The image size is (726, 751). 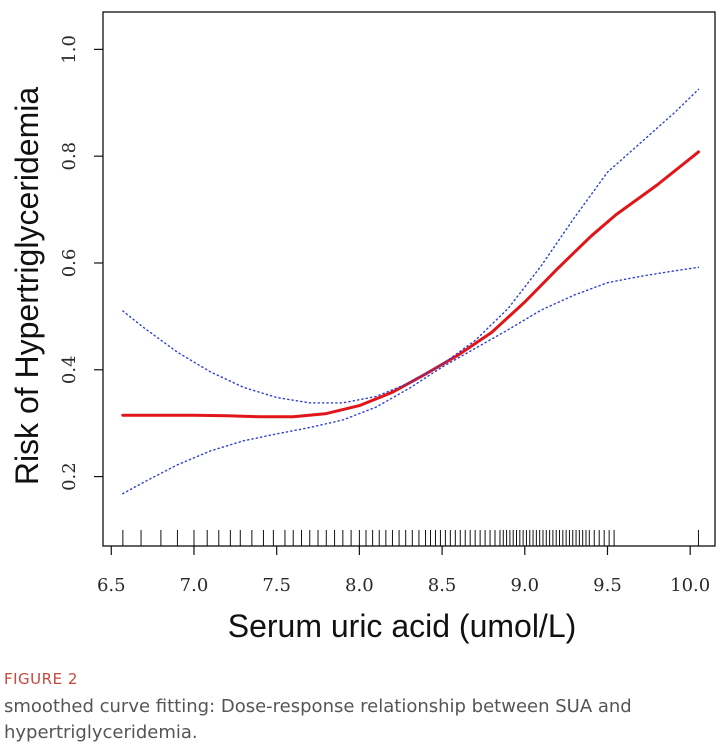 What do you see at coordinates (69, 263) in the screenshot?
I see `y-tick-label: 0.6` at bounding box center [69, 263].